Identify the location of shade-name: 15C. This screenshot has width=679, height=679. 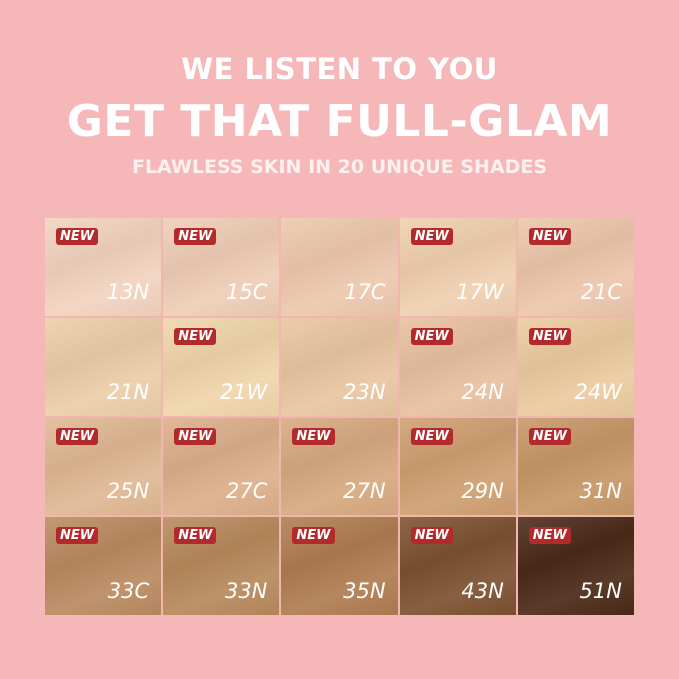
(247, 291).